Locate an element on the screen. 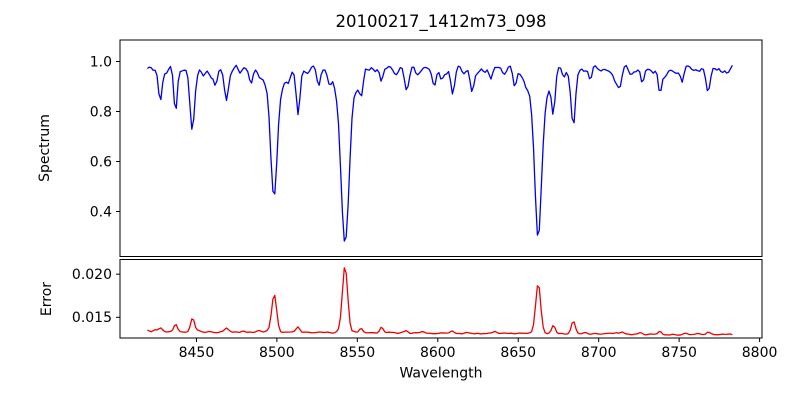 The image size is (800, 400). y-tick-label: 0.8 is located at coordinates (101, 112).